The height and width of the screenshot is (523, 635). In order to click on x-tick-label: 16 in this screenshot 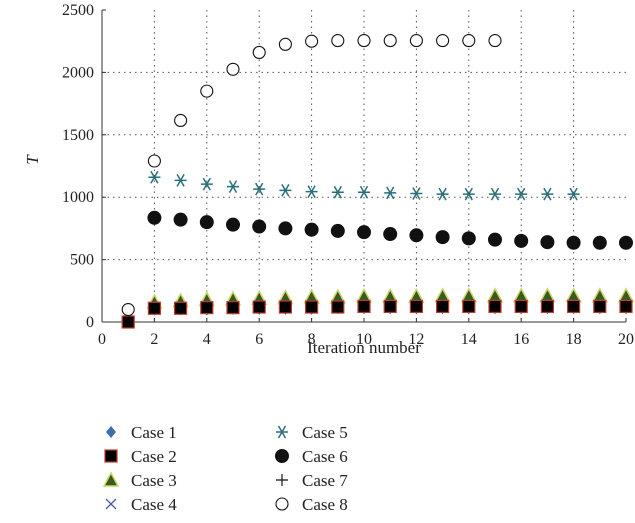, I will do `click(521, 339)`.